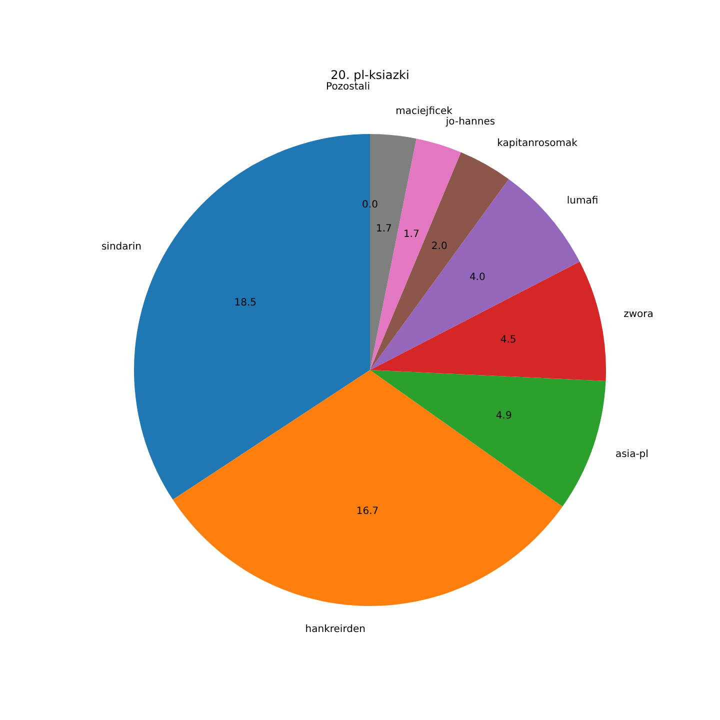 The image size is (720, 720). Describe the element at coordinates (639, 314) in the screenshot. I see `slice-label: zwora` at that location.